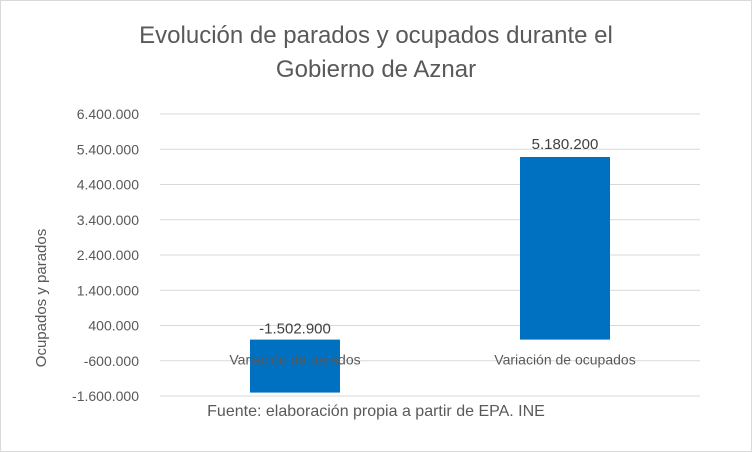  Describe the element at coordinates (108, 185) in the screenshot. I see `y-tick-label: 4.400.000` at that location.